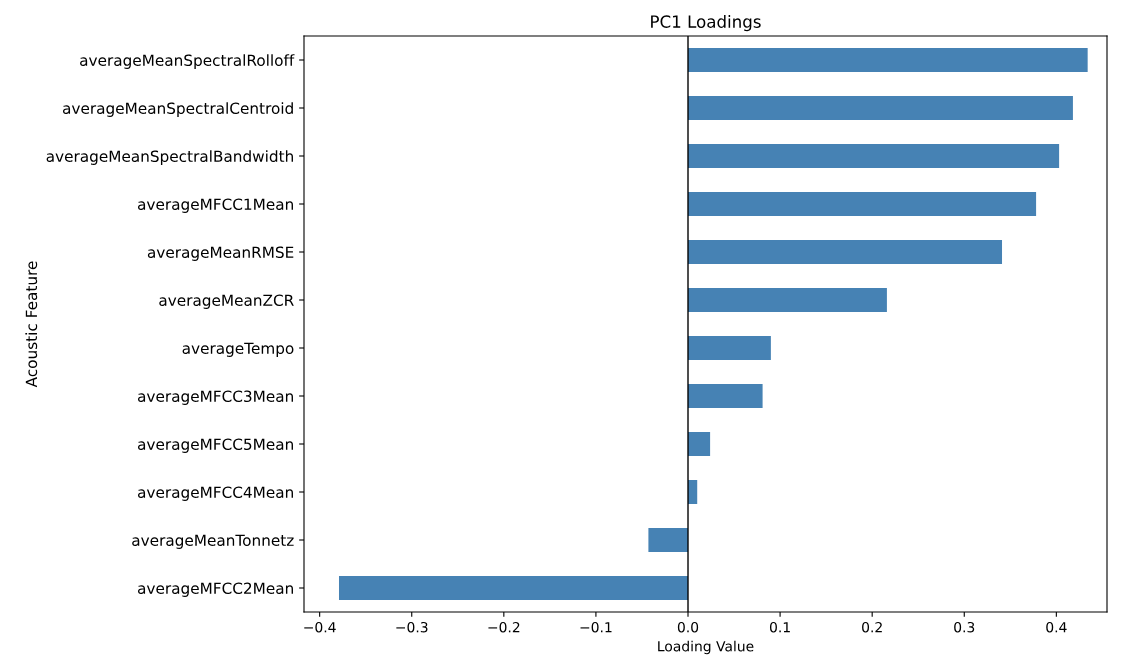 The width and height of the screenshot is (1125, 666). What do you see at coordinates (706, 23) in the screenshot?
I see `chart-title: PC1 Loadings` at bounding box center [706, 23].